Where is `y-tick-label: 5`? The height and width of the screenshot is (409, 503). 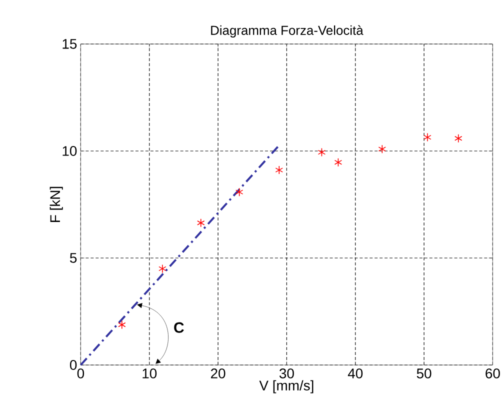 y-tick-label: 5 is located at coordinates (73, 258).